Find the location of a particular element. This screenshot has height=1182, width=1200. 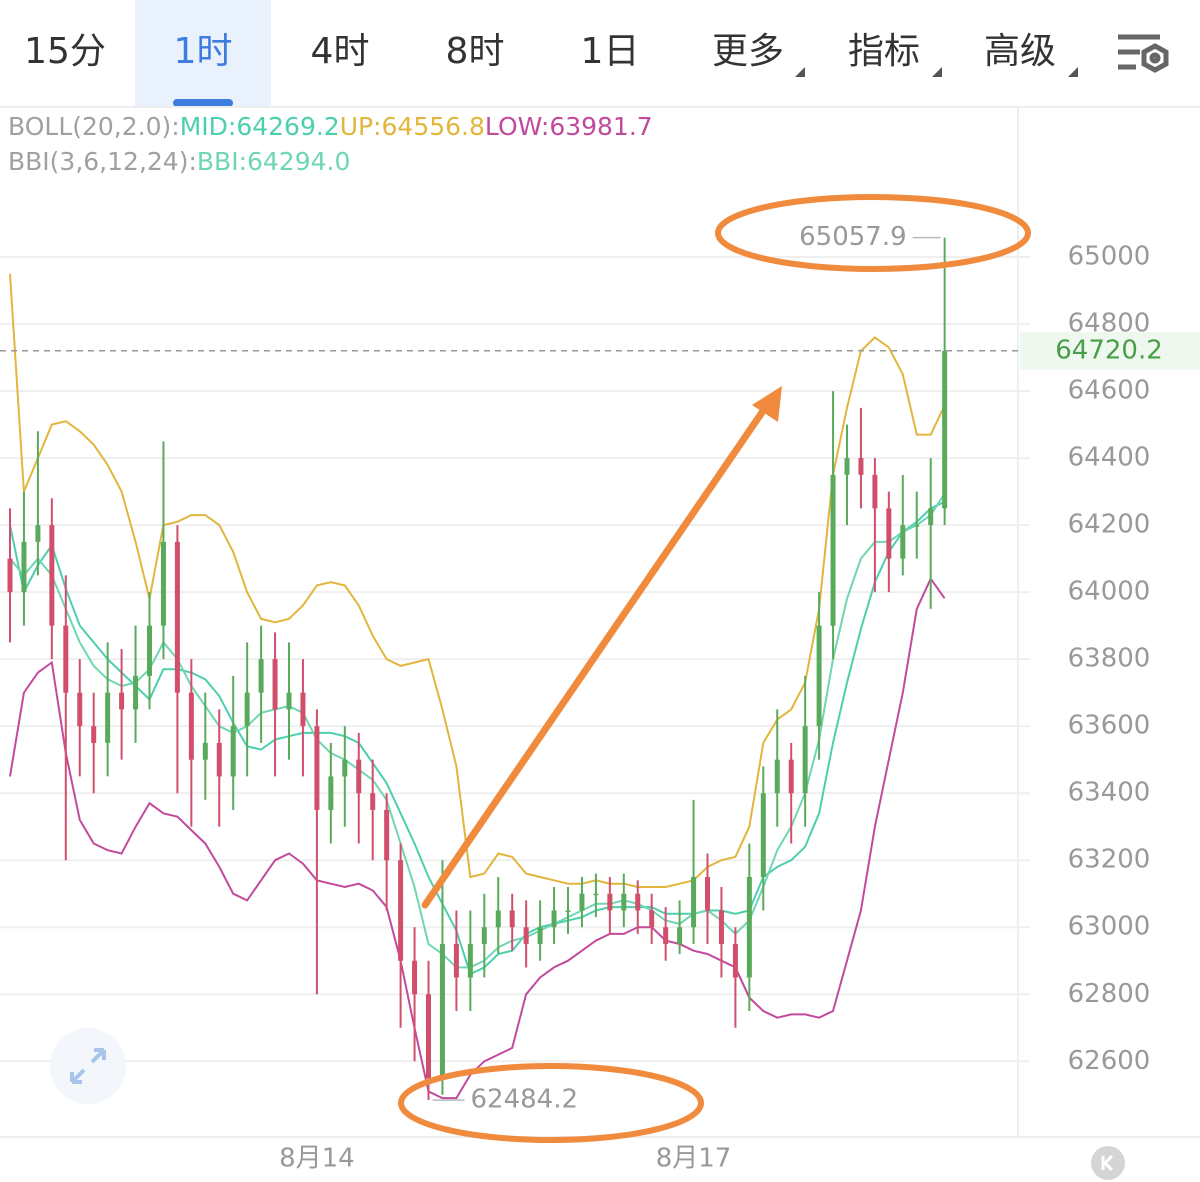

y-tick-label: 64000 is located at coordinates (1109, 592).